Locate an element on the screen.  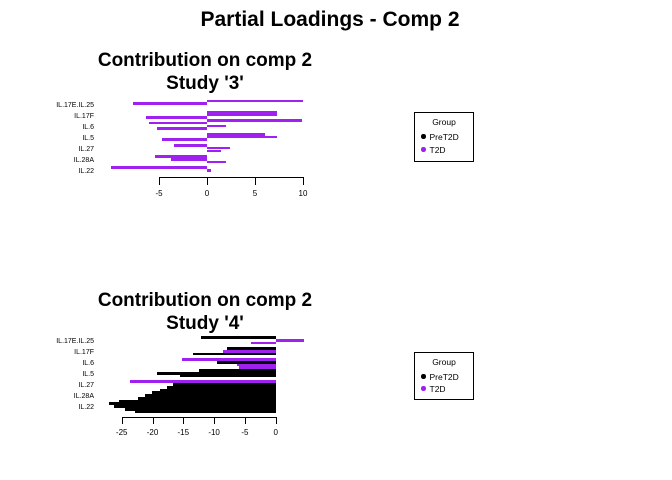
group-legend-study3: Group PreT2D T2D is located at coordinates (444, 137).